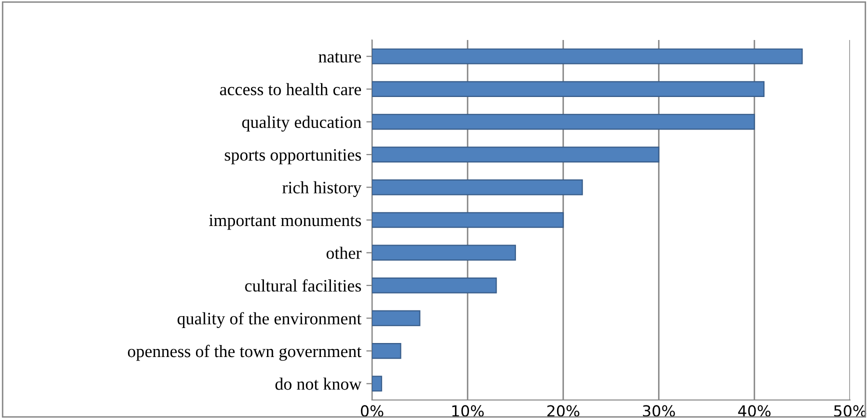 The width and height of the screenshot is (868, 419). I want to click on y-tick-label: important monuments, so click(285, 222).